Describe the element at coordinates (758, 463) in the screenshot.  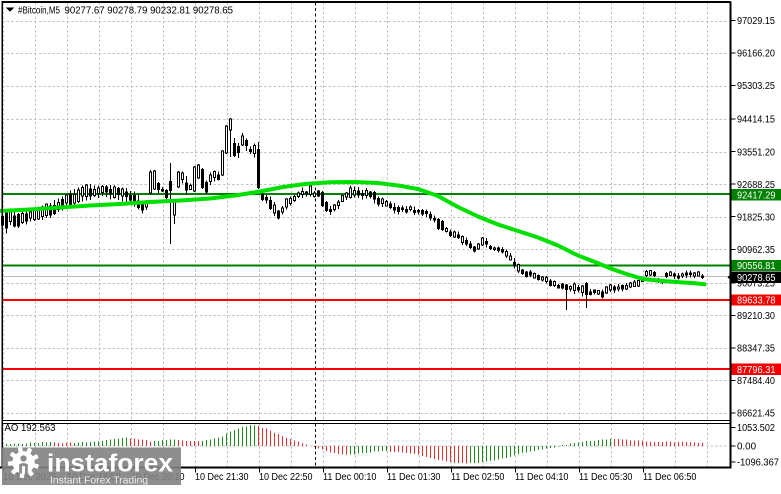
I see `svg-text: -1096.367` at that location.